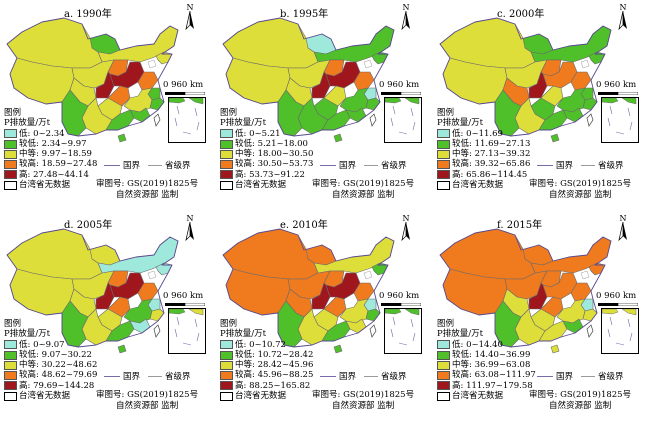  Describe the element at coordinates (53, 143) in the screenshot. I see `legend-label: 较低: 2.34~9.97` at that location.